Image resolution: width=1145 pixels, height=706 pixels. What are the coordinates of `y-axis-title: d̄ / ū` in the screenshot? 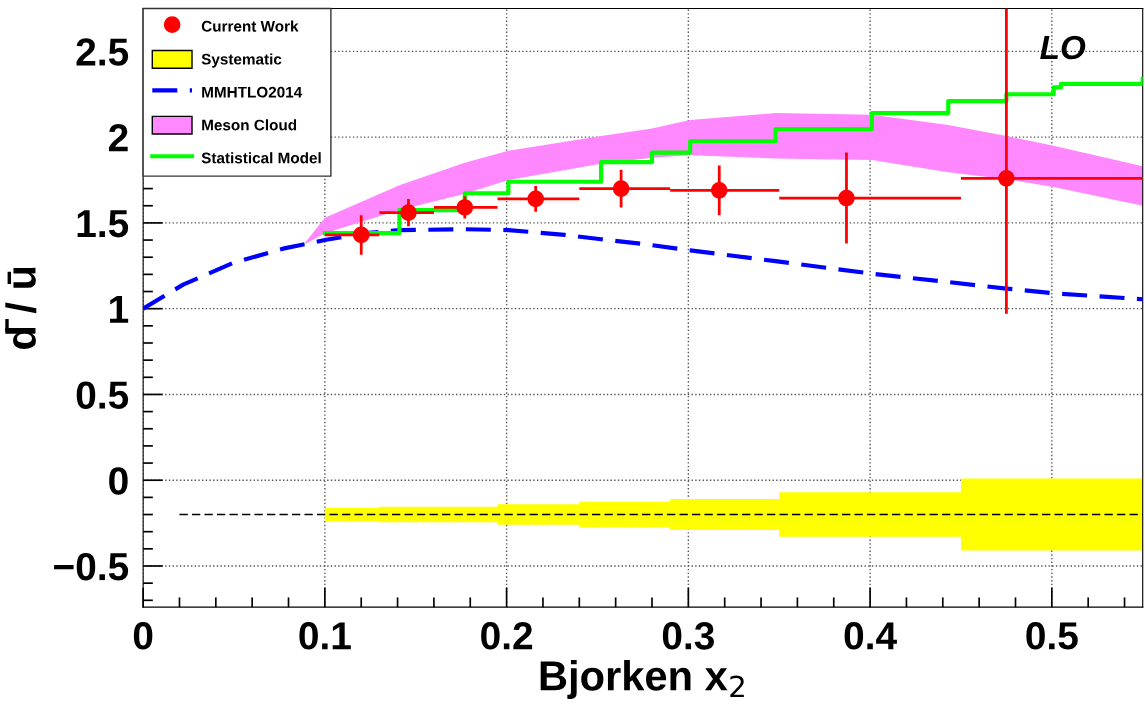 It's located at (21, 308).